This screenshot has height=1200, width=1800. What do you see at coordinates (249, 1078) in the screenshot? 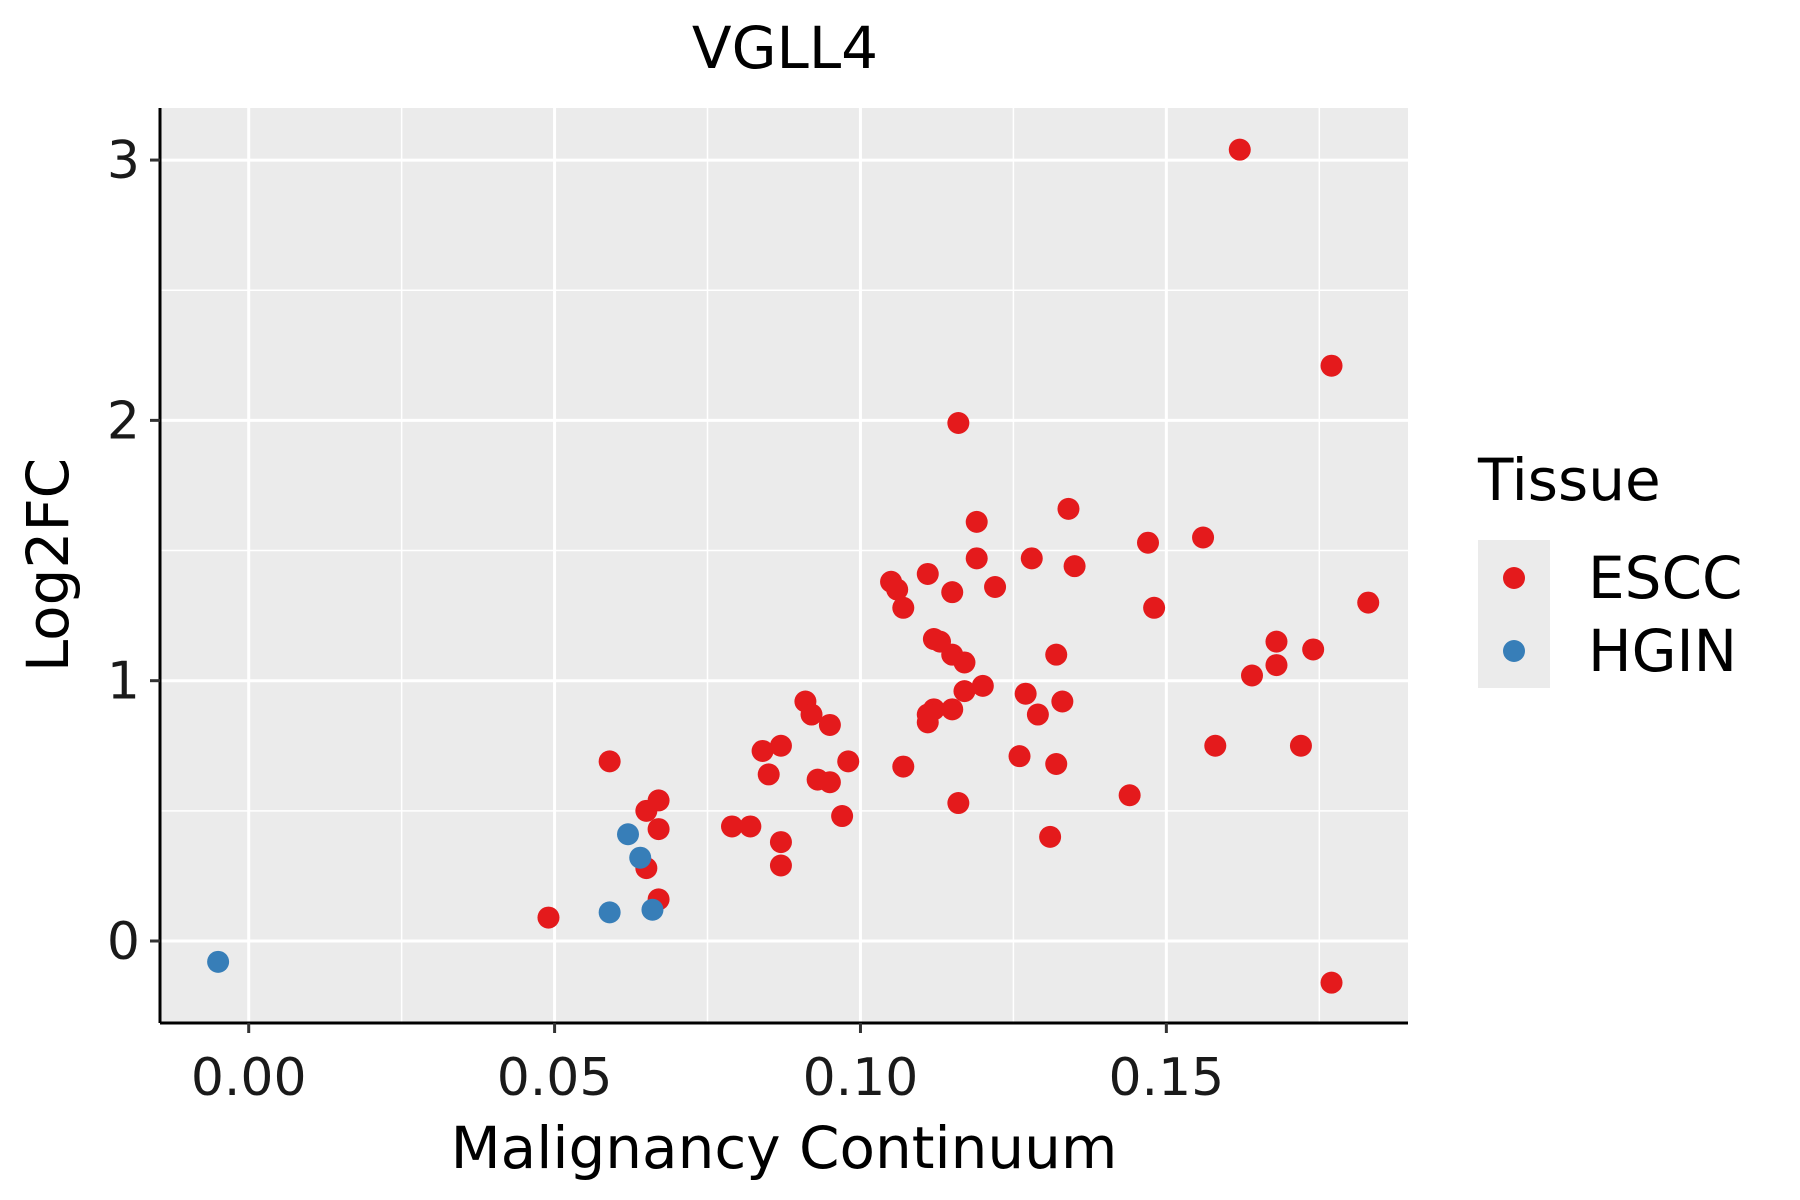
I see `x-tick-label: 0.00` at bounding box center [249, 1078].